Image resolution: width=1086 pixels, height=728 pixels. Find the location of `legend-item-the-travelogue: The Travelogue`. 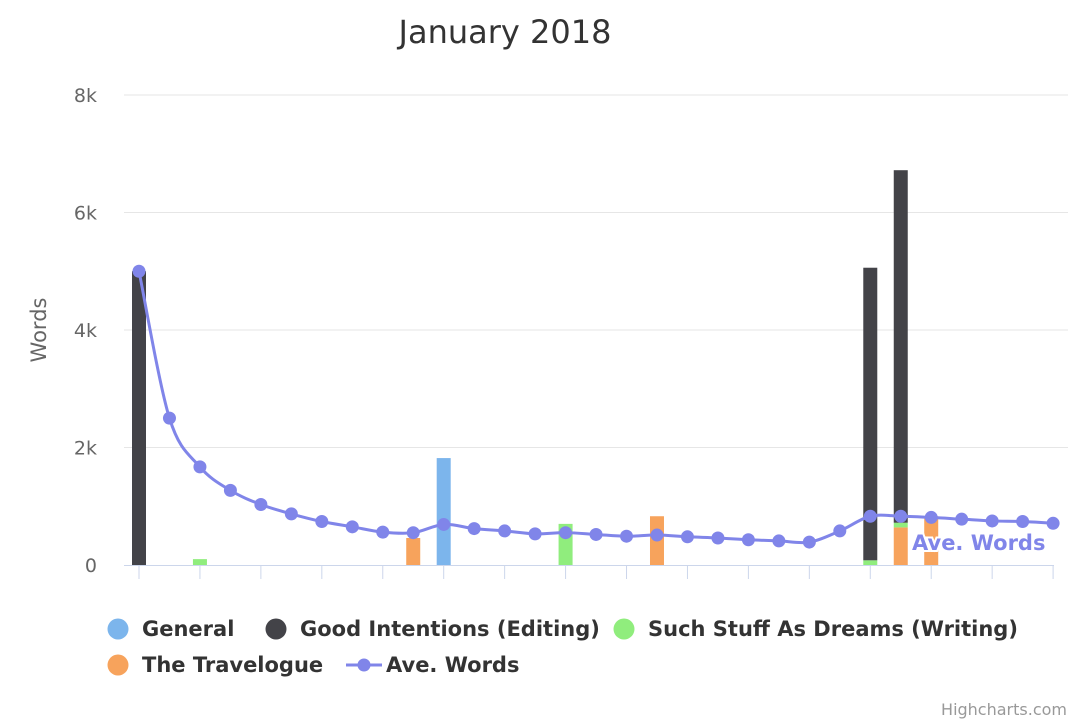

legend-item-the-travelogue: The Travelogue is located at coordinates (215, 665).